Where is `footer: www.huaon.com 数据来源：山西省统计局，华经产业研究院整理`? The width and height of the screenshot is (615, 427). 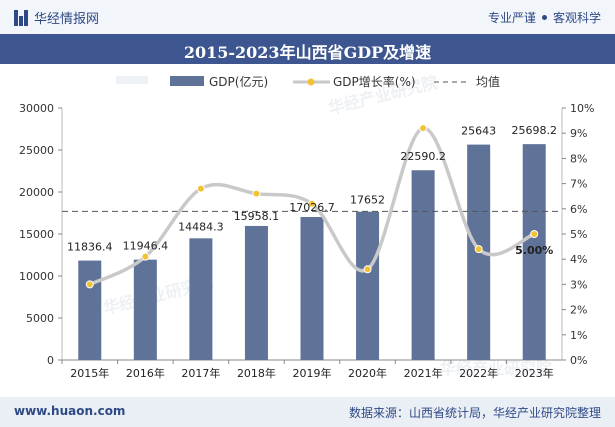 footer: www.huaon.com 数据来源：山西省统计局，华经产业研究院整理 is located at coordinates (307, 412).